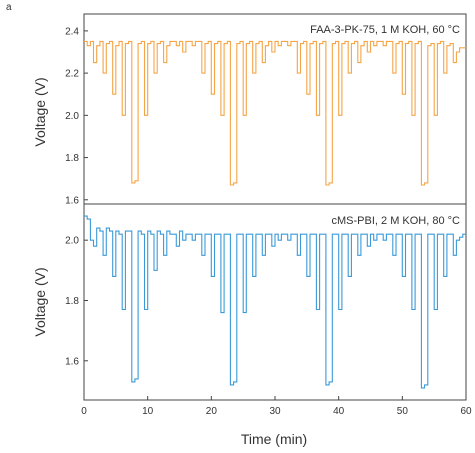 The image size is (475, 453). I want to click on bottom-panel-annotation: cMS-PBI, 2 M KOH, 80 °C, so click(396, 221).